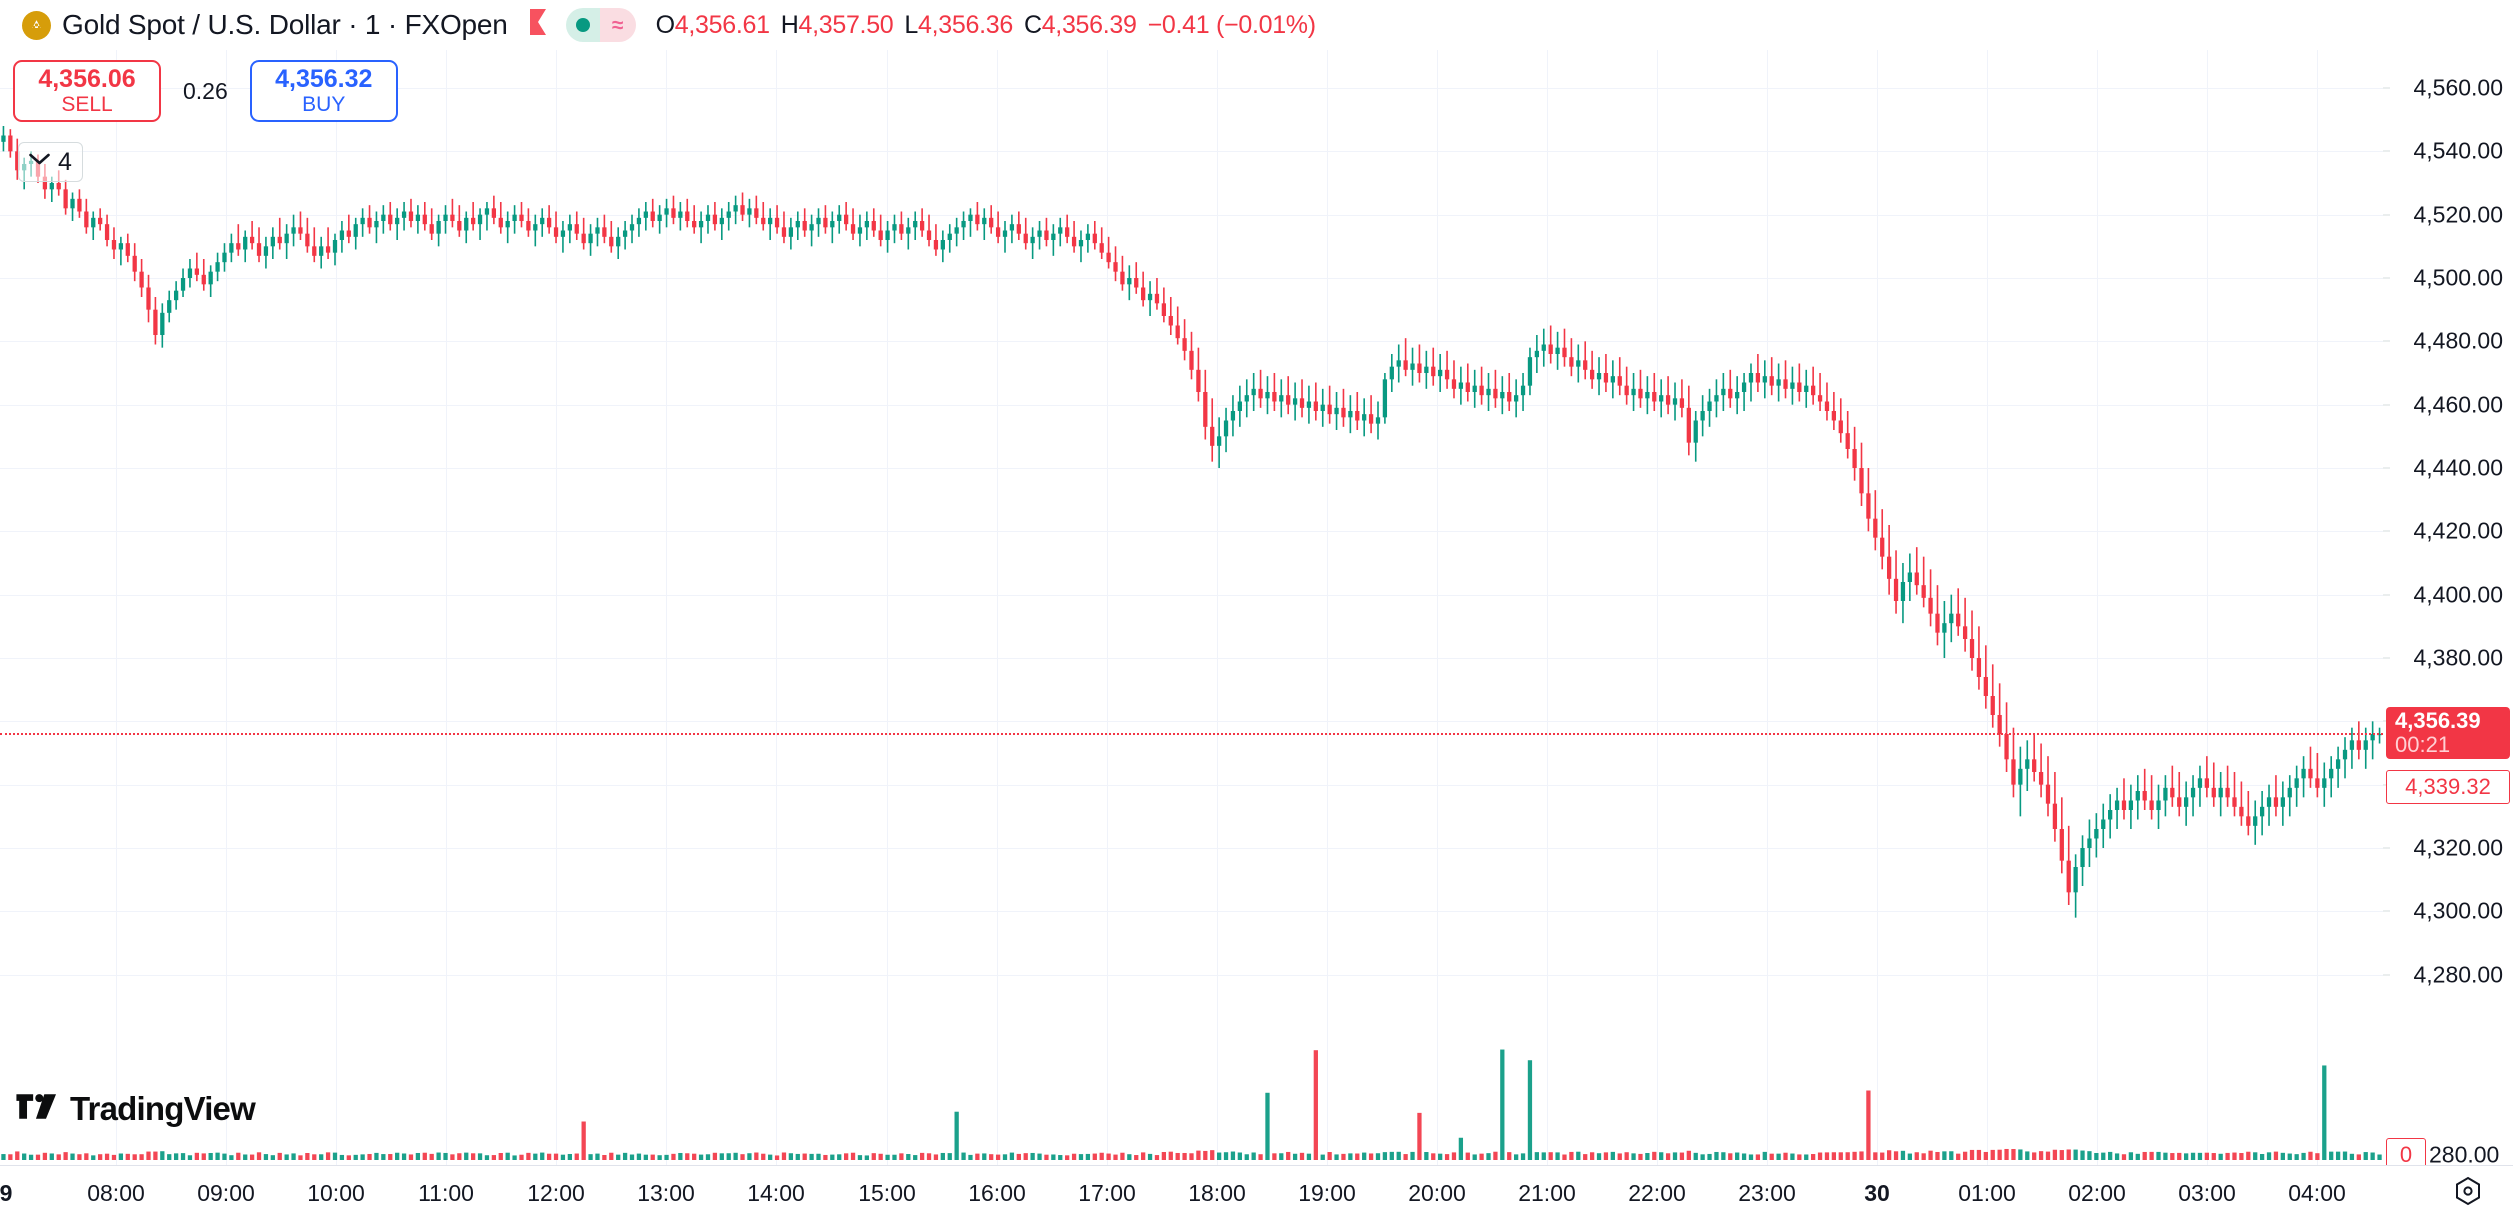  What do you see at coordinates (1657, 1193) in the screenshot?
I see `time-axis-tick: 22:00` at bounding box center [1657, 1193].